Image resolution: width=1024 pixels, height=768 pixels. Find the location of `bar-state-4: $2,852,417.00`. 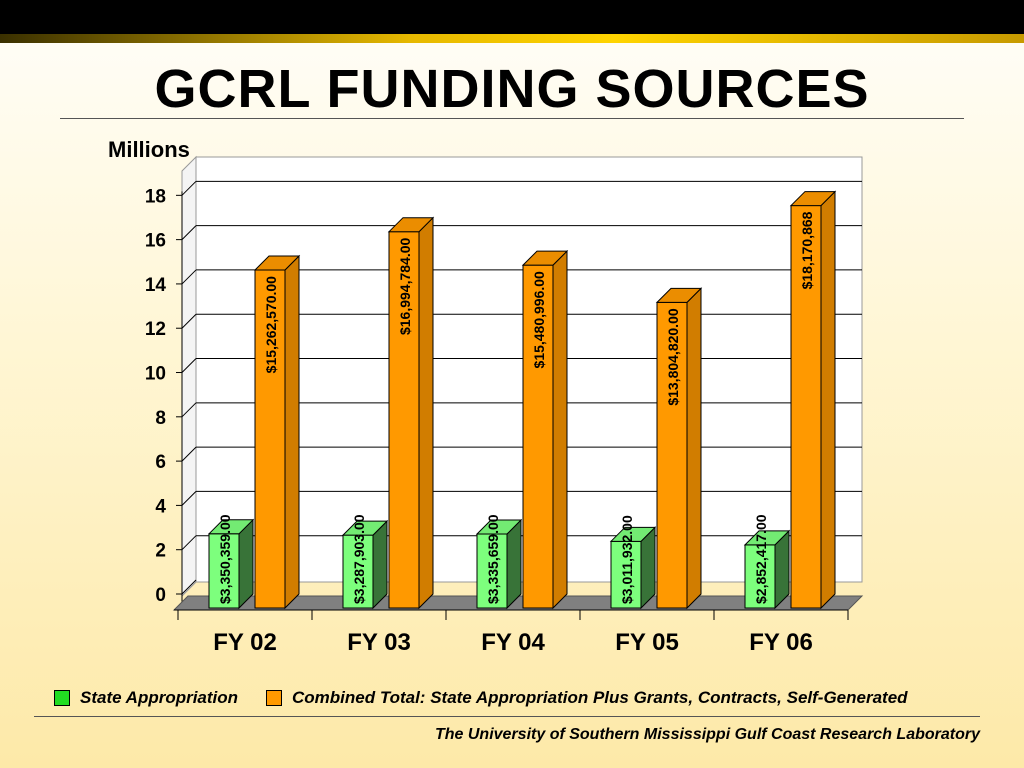

bar-state-4: $2,852,417.00 is located at coordinates (767, 562).